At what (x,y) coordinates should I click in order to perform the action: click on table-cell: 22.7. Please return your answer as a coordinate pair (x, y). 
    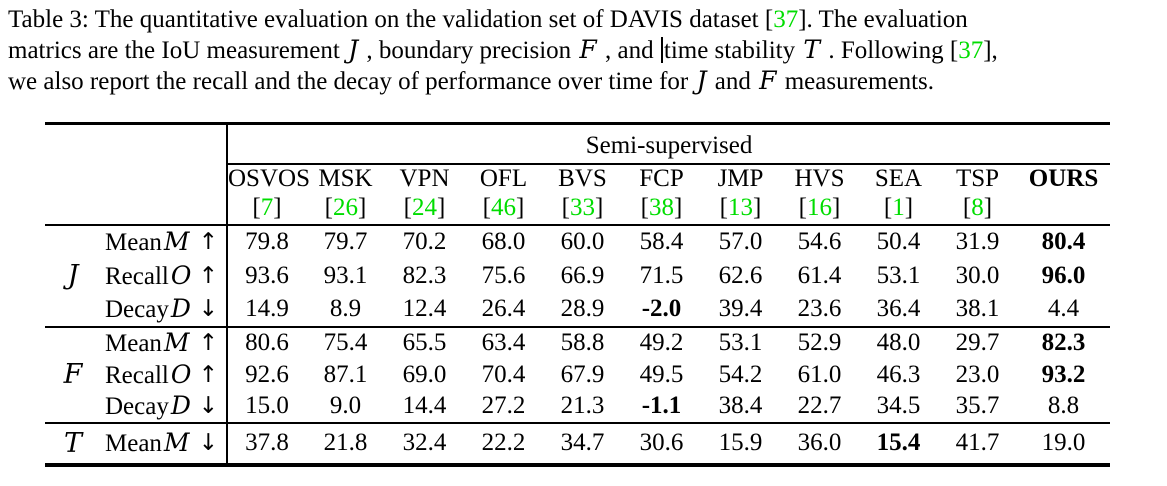
    Looking at the image, I should click on (819, 407).